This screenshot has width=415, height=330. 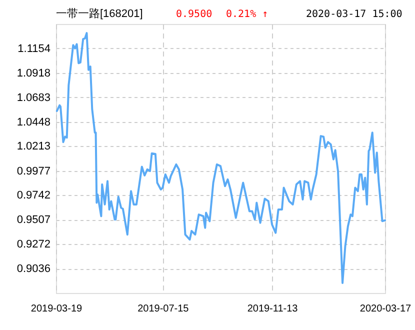 What do you see at coordinates (33, 269) in the screenshot?
I see `y-tick-label: 0.9036` at bounding box center [33, 269].